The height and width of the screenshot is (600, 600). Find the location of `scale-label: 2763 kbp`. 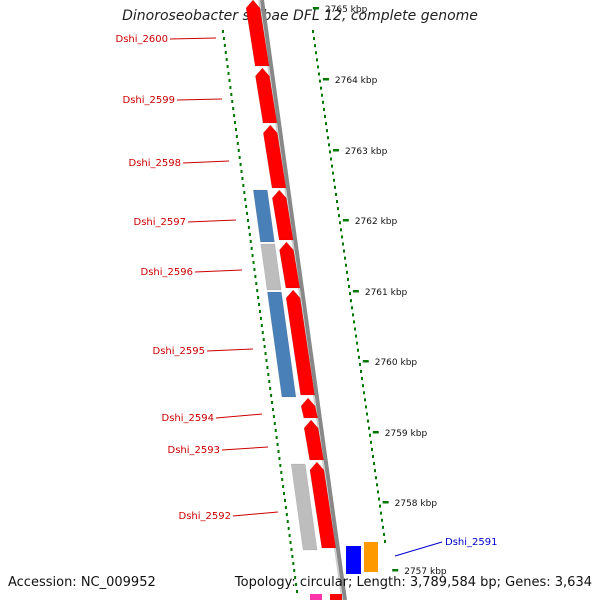

scale-label: 2763 kbp is located at coordinates (366, 152).